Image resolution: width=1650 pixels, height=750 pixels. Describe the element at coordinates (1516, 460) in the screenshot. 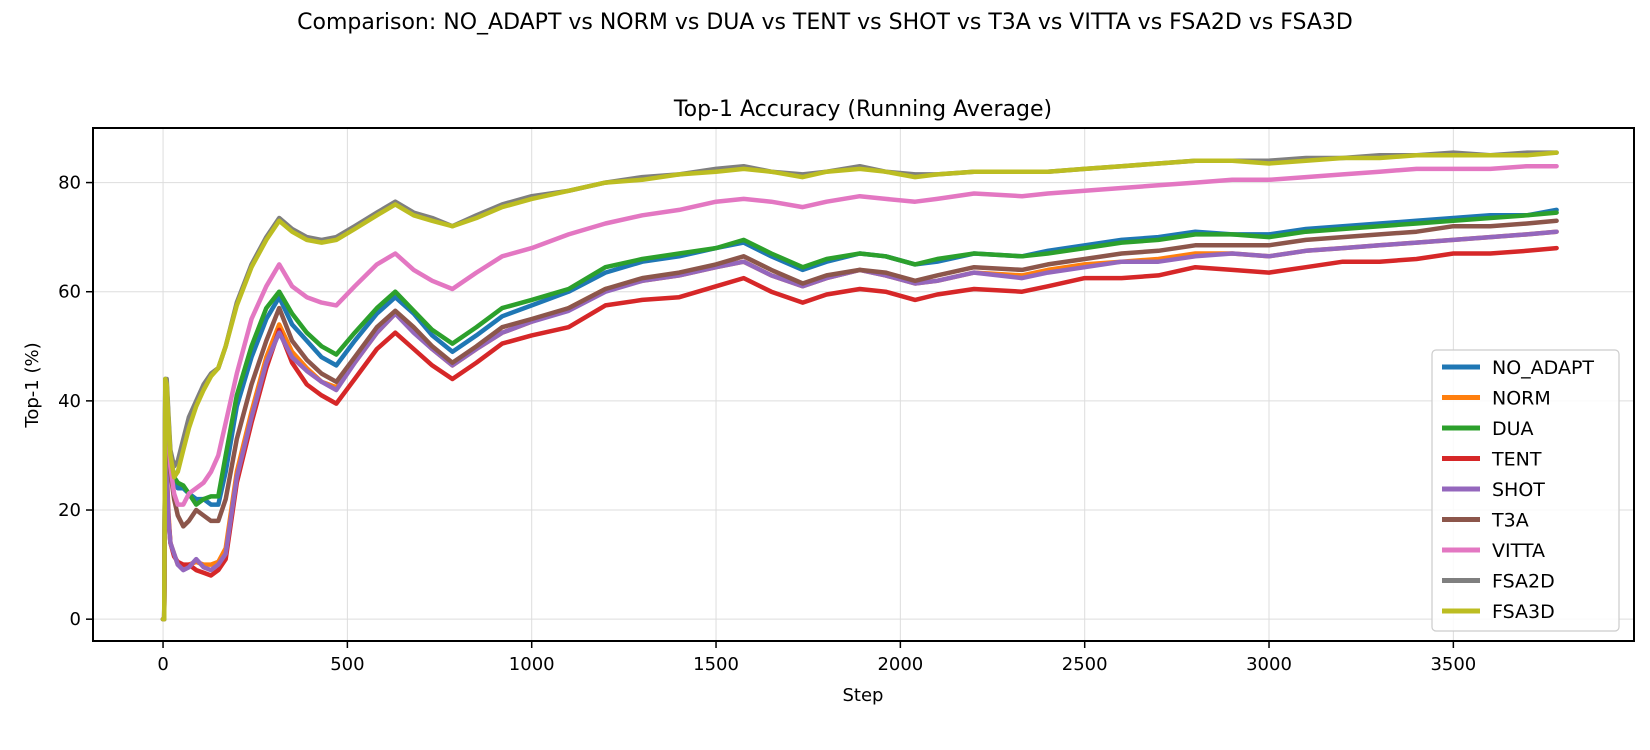

I see `legend-label: TENT` at that location.